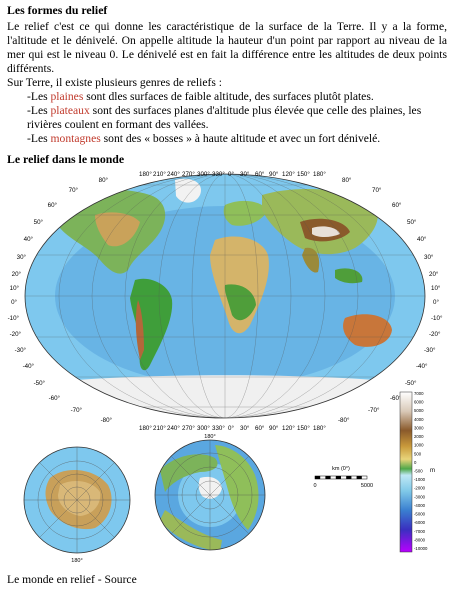 This screenshot has height=594, width=454. What do you see at coordinates (57, 10) in the screenshot?
I see `section-title-relief-forms: Les formes du relief` at bounding box center [57, 10].